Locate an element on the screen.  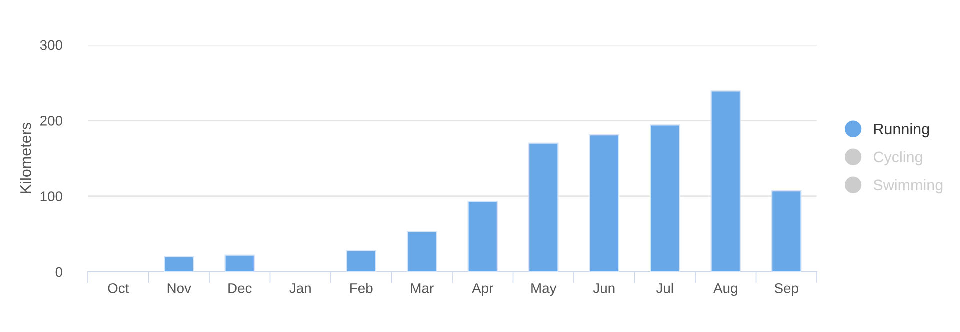
x-tick-label: Nov is located at coordinates (180, 289).